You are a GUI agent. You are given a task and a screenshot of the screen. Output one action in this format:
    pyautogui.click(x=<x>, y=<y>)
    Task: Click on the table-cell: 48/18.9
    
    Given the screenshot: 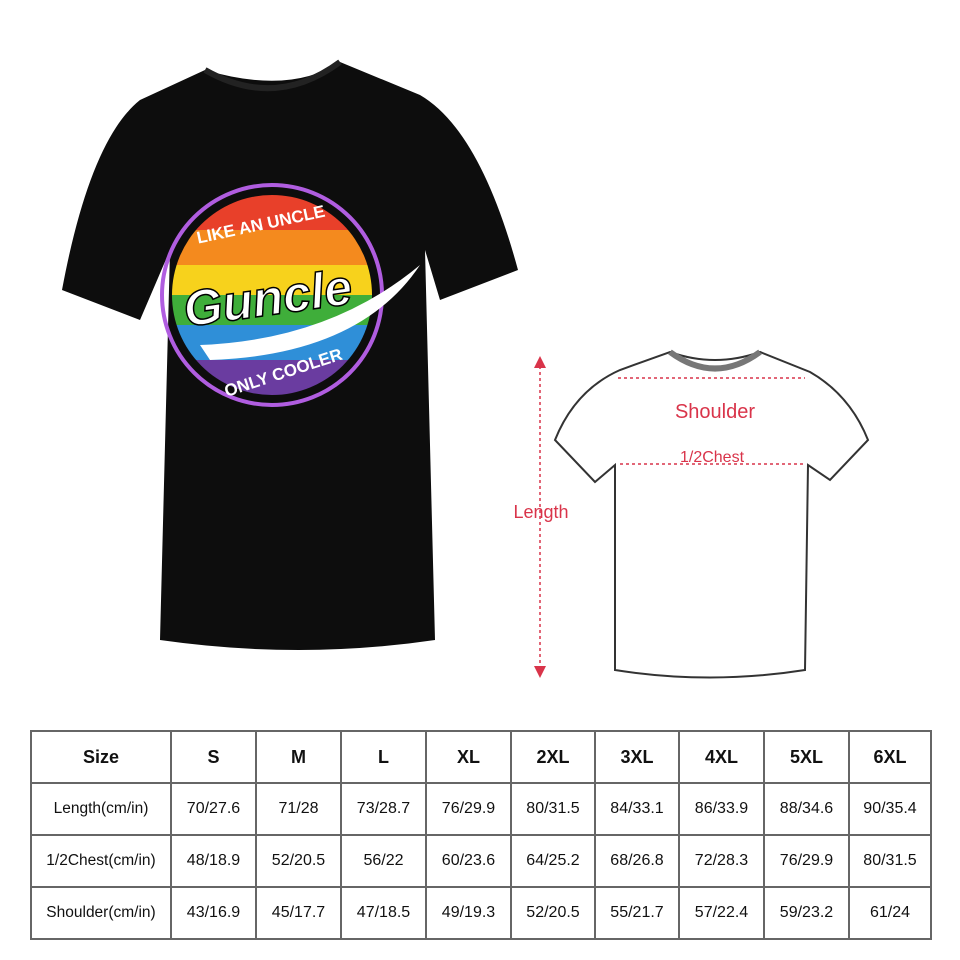 What is the action you would take?
    pyautogui.click(x=213, y=861)
    